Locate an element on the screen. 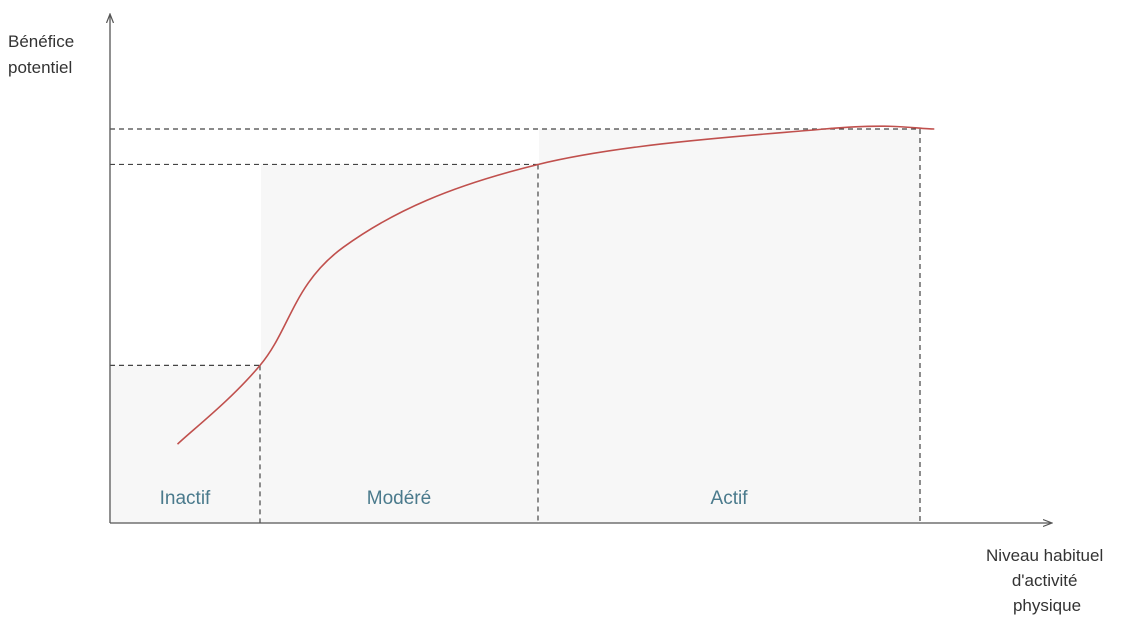  x-axis-label: Niveau habituel d'activité physique is located at coordinates (1047, 580).